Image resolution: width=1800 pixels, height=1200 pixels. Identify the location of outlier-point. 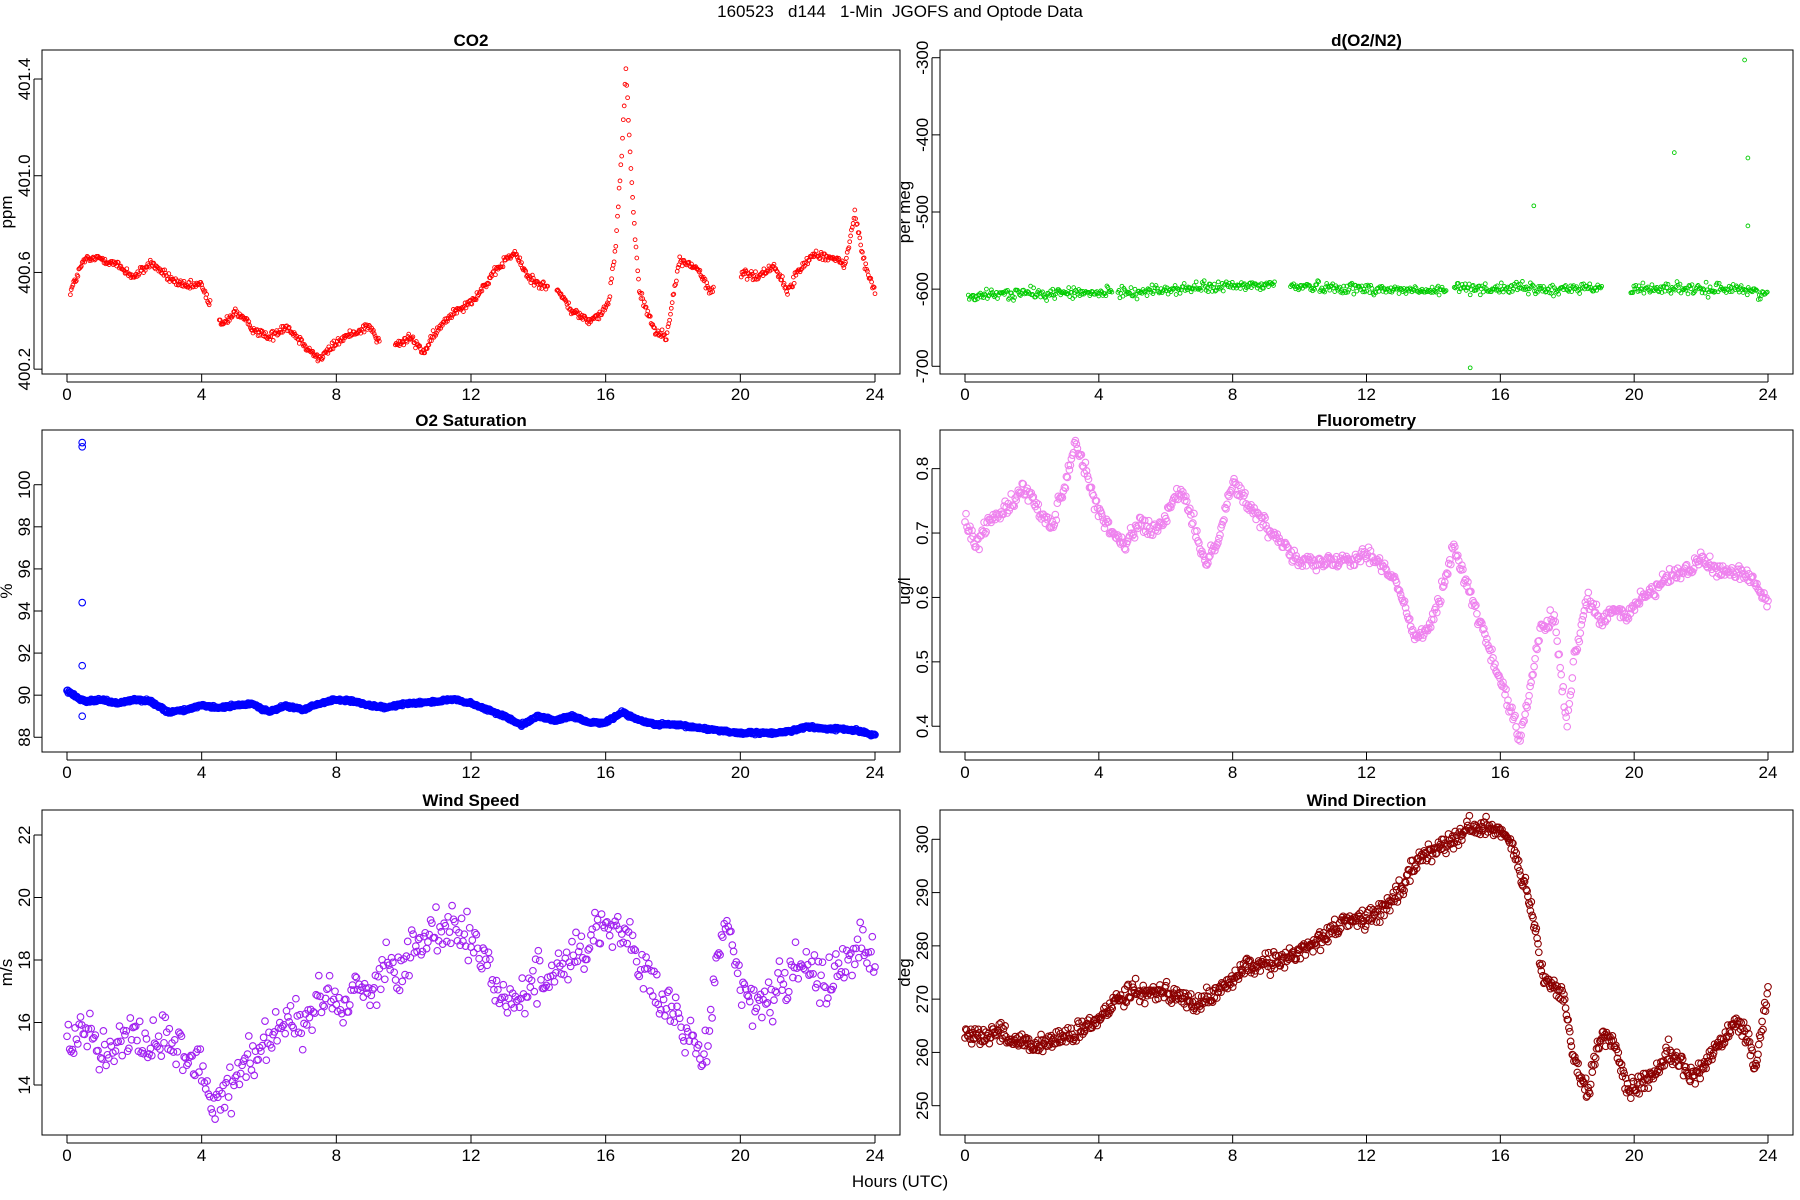
(1744, 60).